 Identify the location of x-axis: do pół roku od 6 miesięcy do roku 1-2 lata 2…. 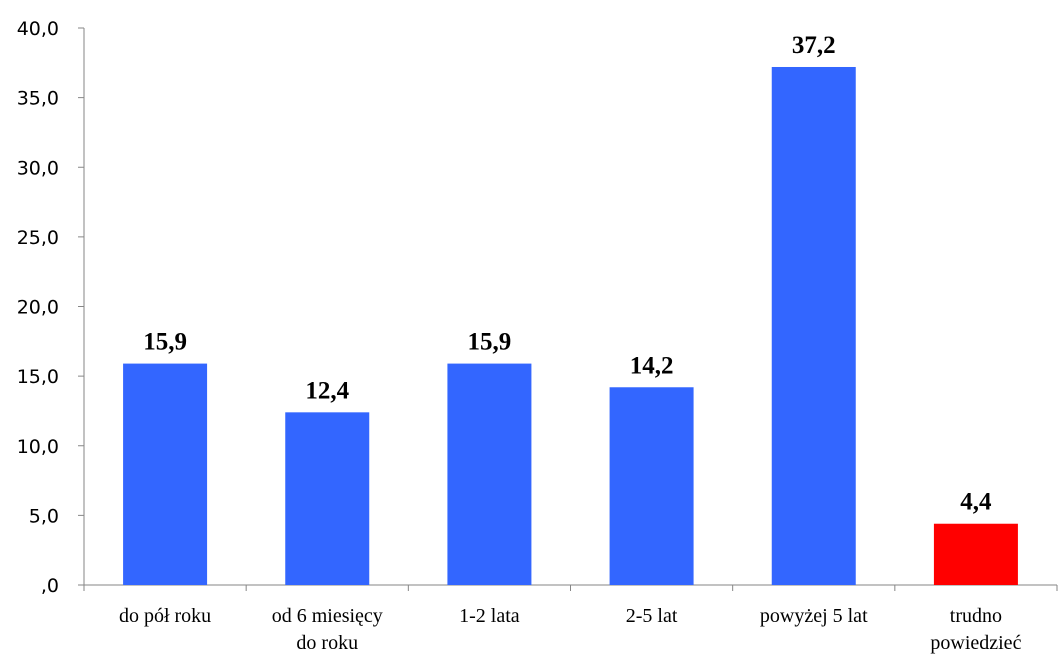
(570, 619).